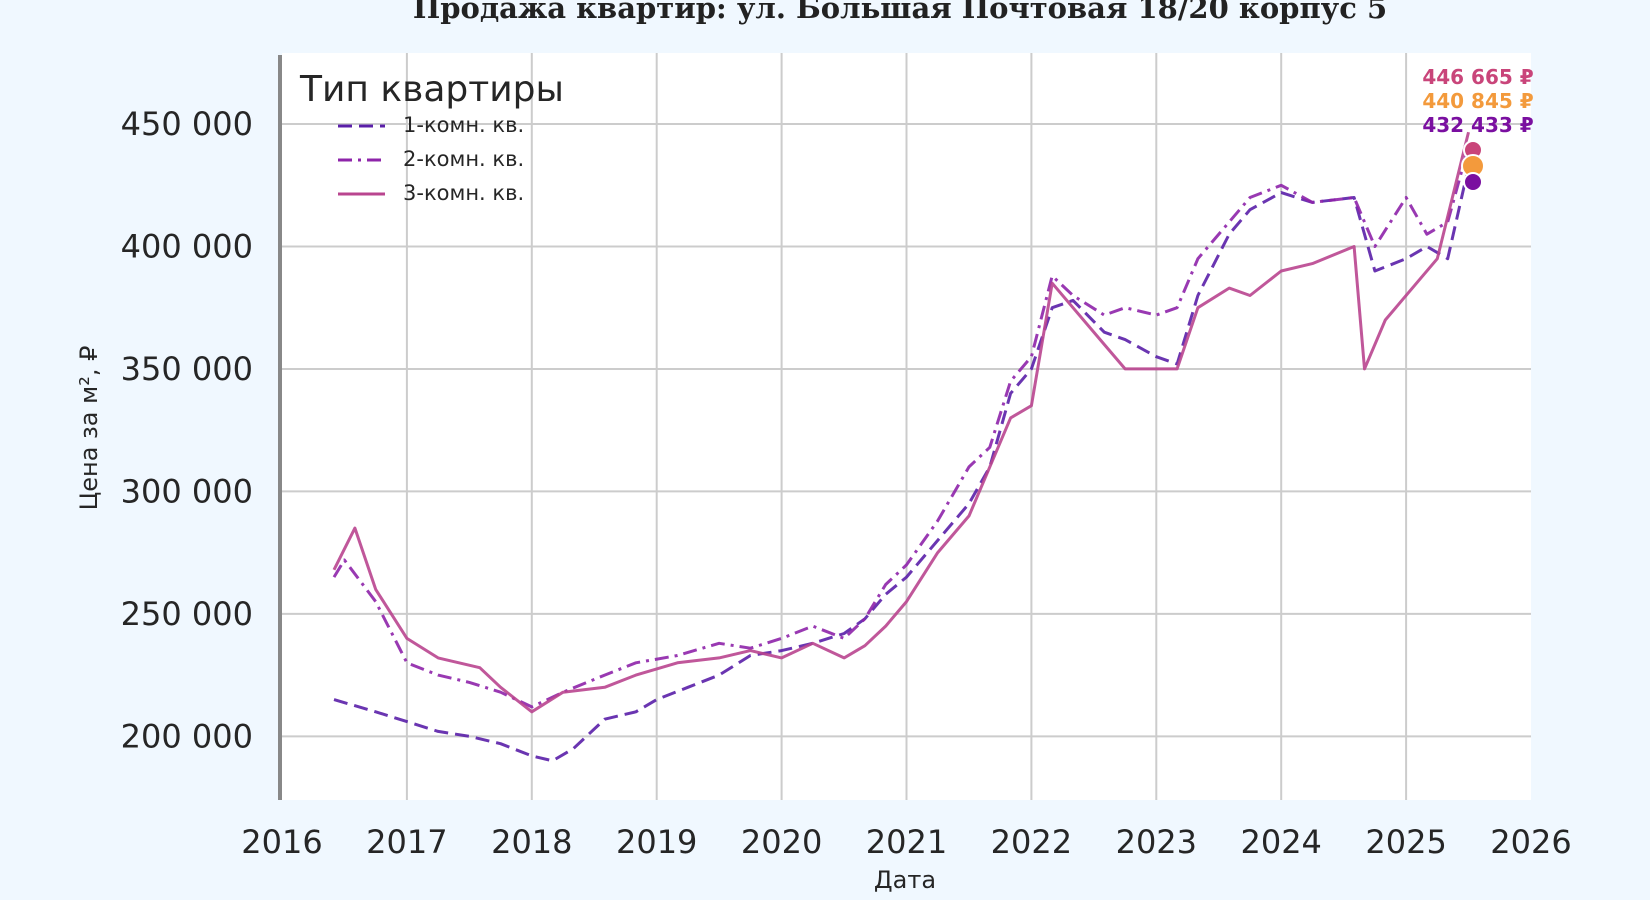  I want to click on legend-title: Тип квартиры, so click(431, 89).